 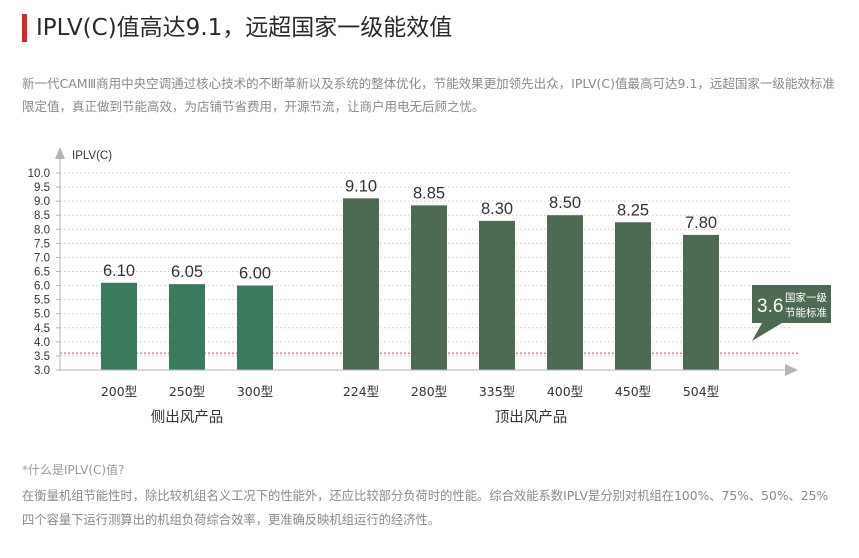 What do you see at coordinates (42, 301) in the screenshot?
I see `y-tick-label: 5.5` at bounding box center [42, 301].